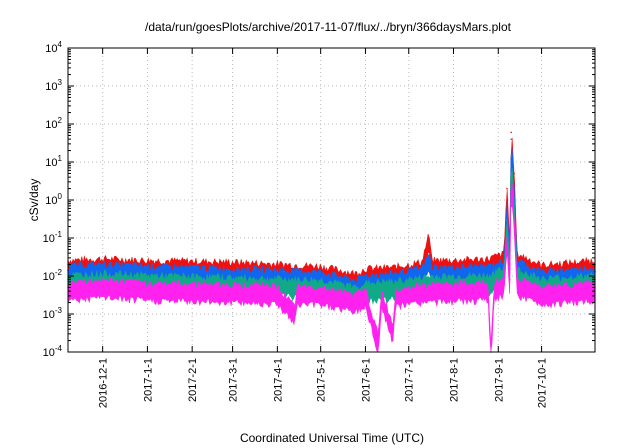 The width and height of the screenshot is (640, 448). Describe the element at coordinates (53, 161) in the screenshot. I see `y-tick-label: 10¹` at that location.